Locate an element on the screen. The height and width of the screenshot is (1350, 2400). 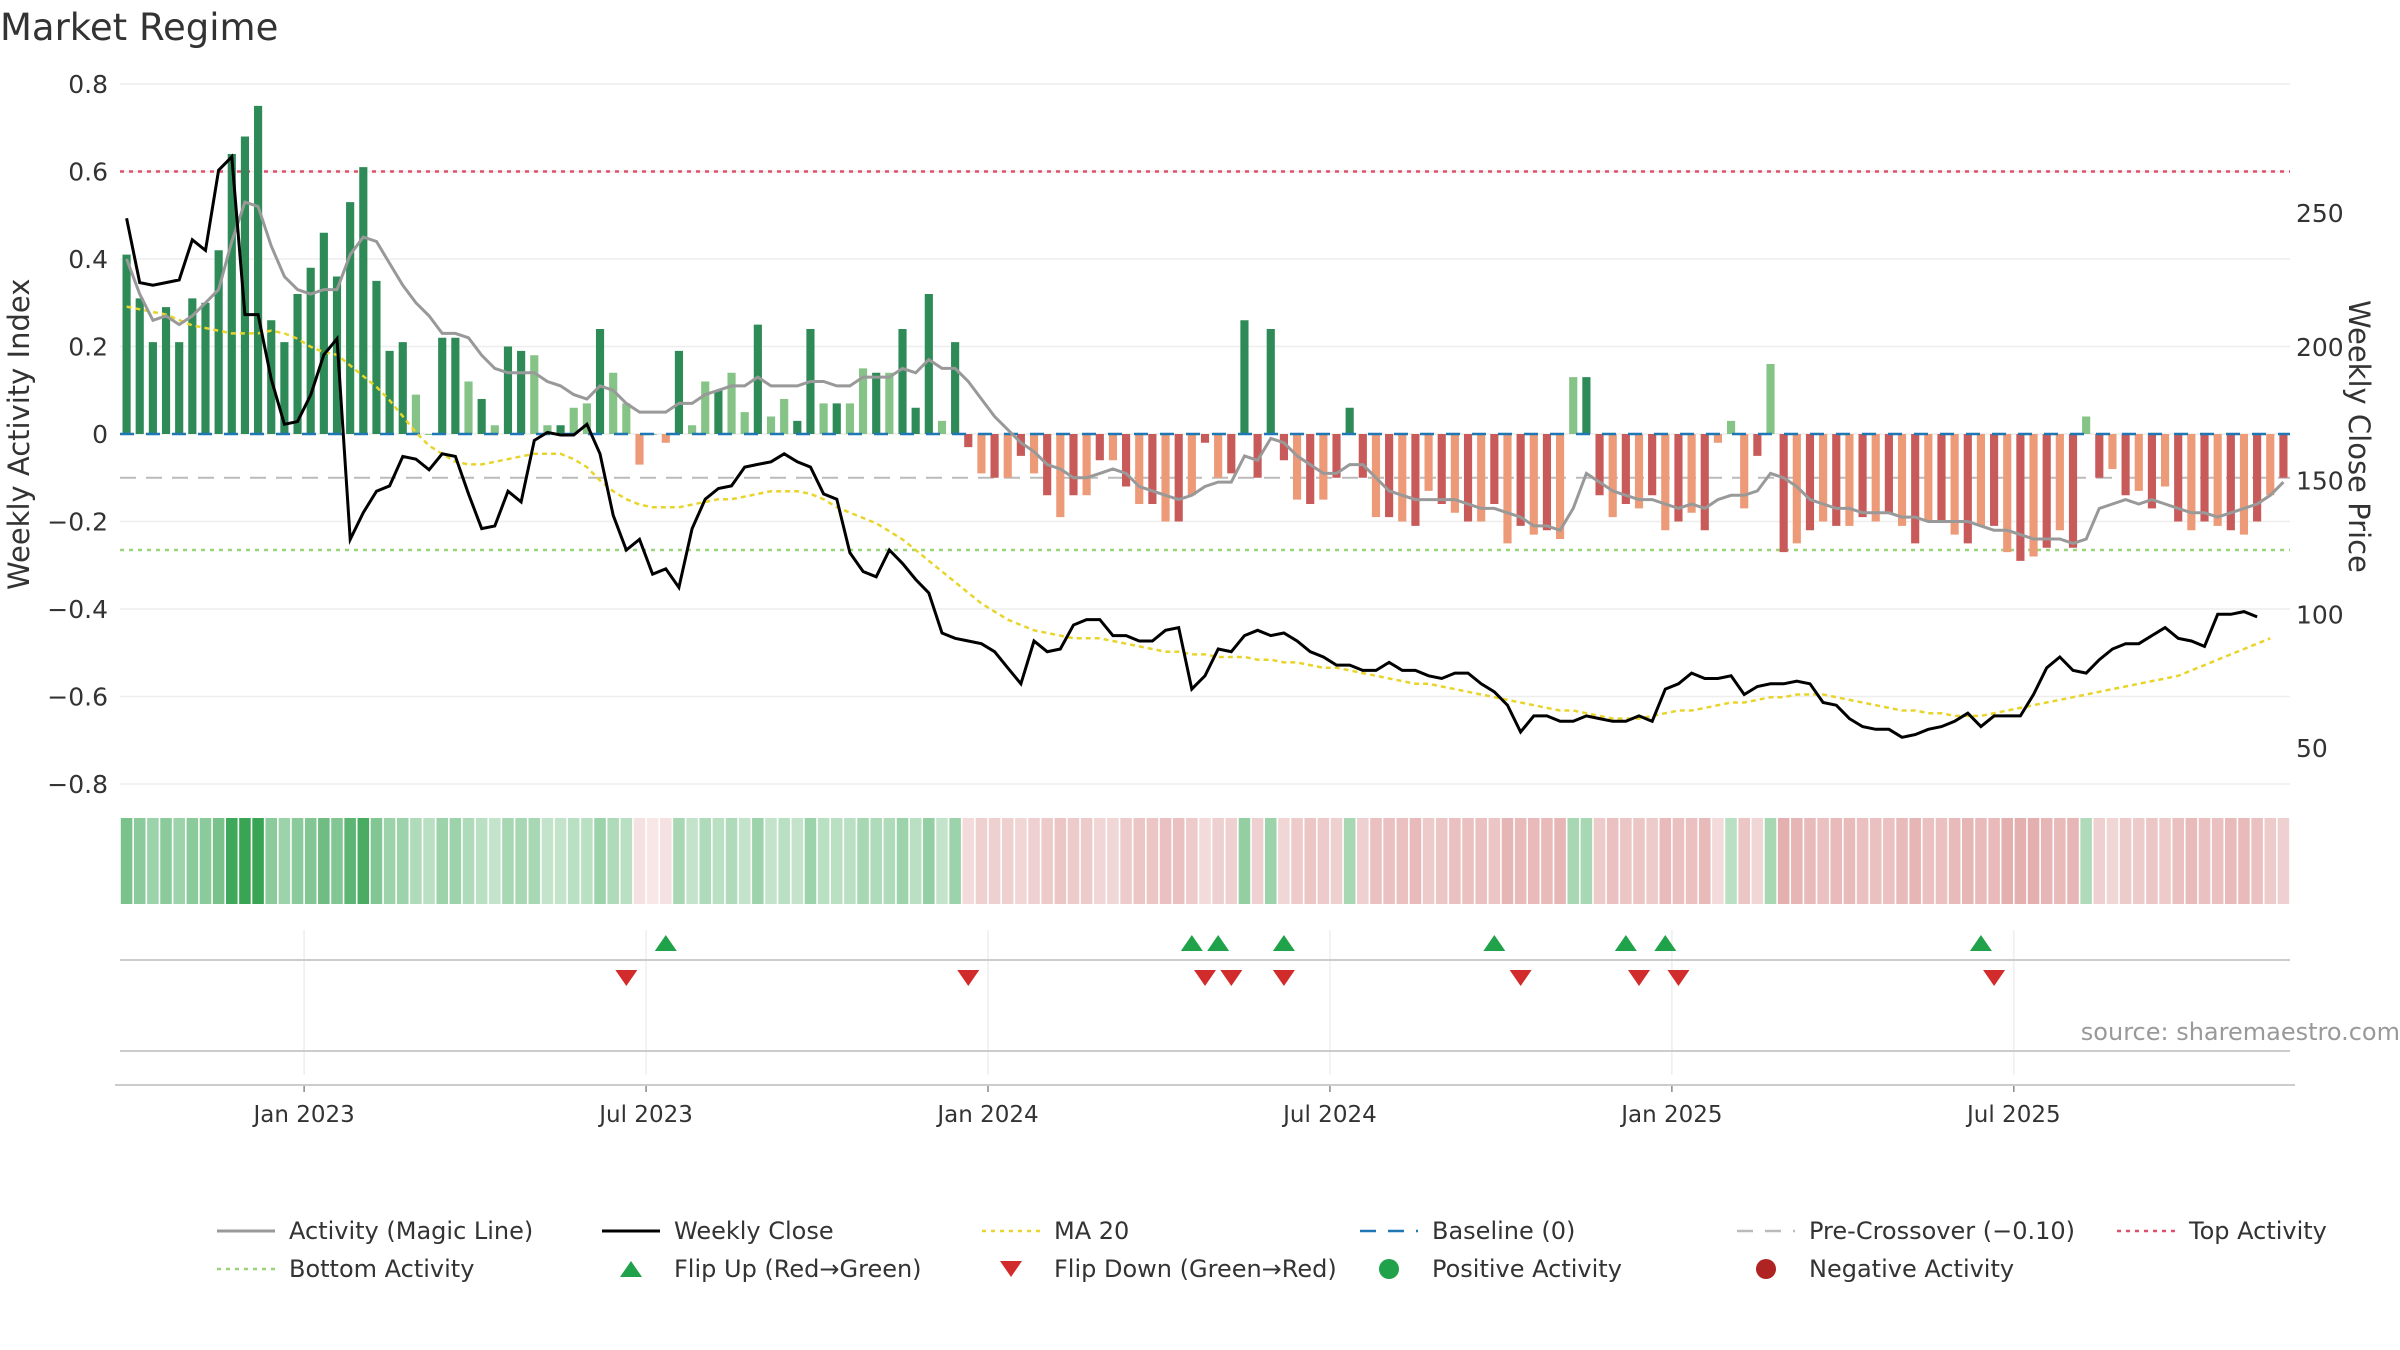
legend-item: Activity (Magic Line) is located at coordinates (374, 1231).